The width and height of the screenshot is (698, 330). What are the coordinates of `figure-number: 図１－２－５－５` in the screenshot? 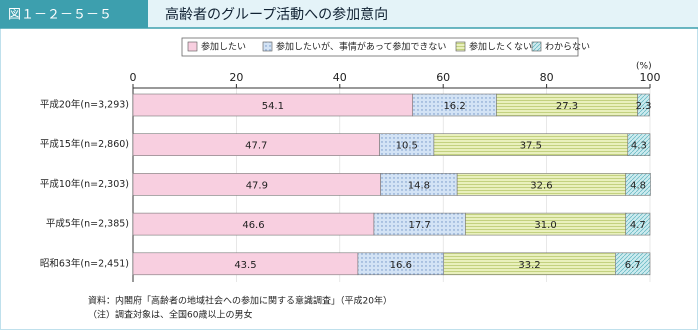 It's located at (60, 15).